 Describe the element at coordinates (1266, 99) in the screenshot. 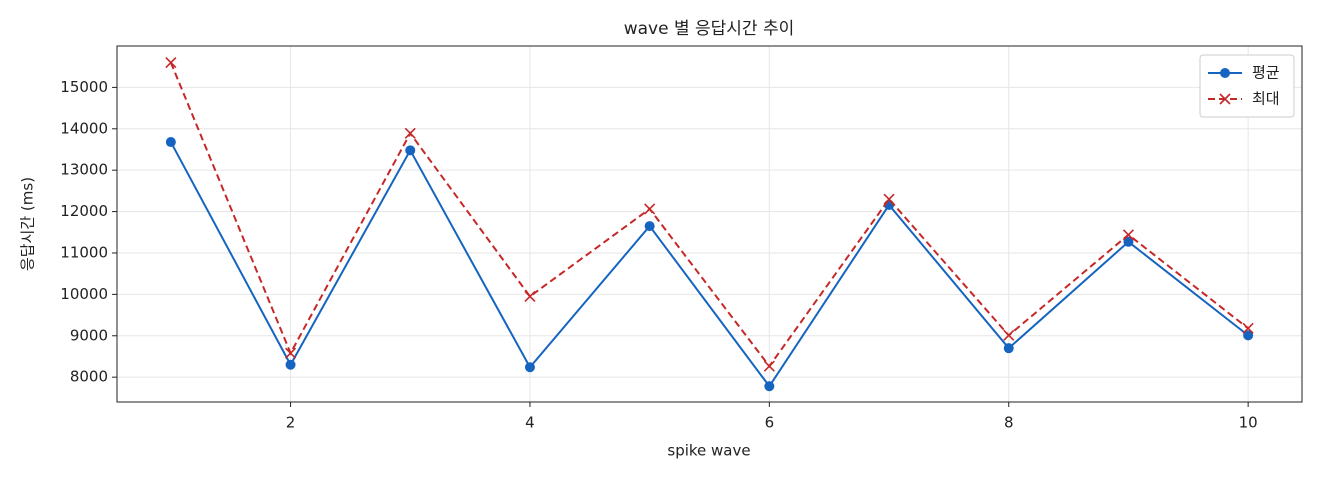

I see `legend-label: 최대` at that location.